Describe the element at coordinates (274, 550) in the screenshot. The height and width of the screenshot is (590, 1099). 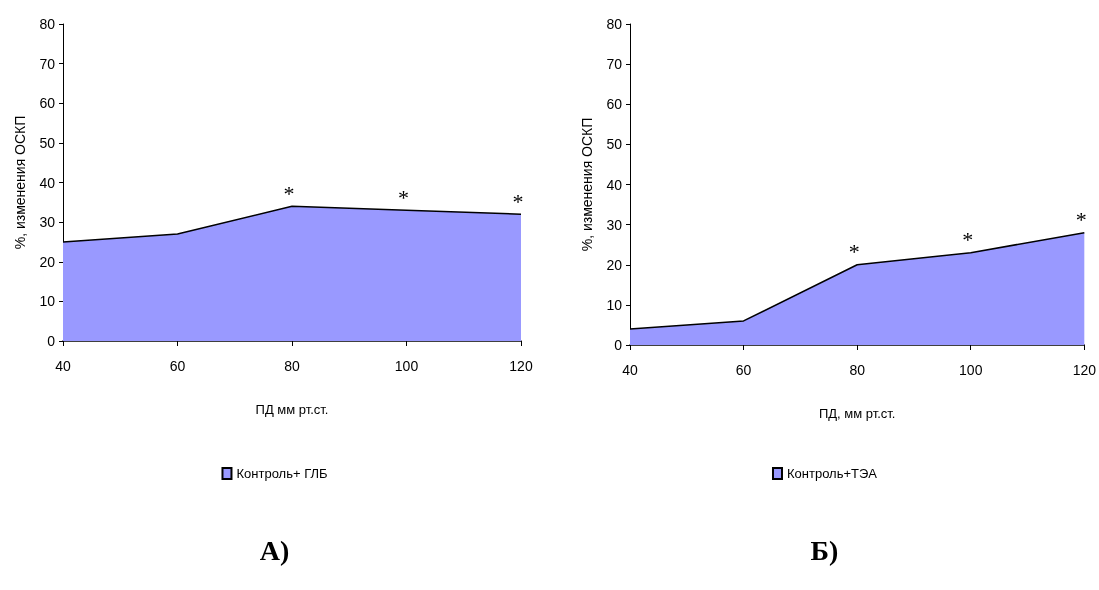
I see `text: А)` at that location.